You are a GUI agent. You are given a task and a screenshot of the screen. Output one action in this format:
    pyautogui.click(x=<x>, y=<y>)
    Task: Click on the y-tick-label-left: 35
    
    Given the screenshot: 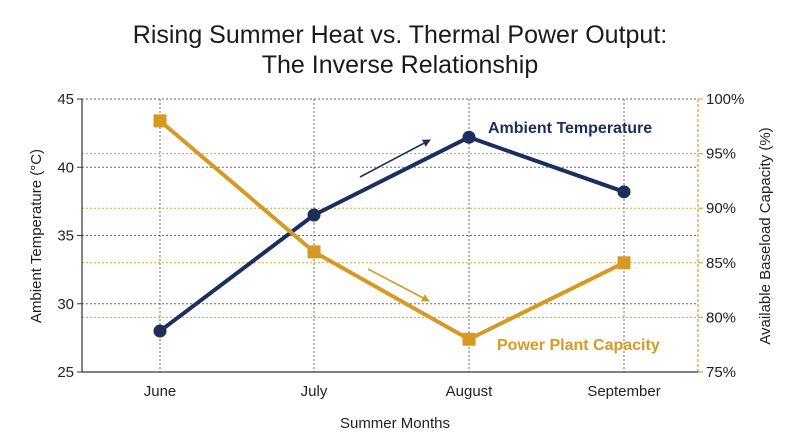 What is the action you would take?
    pyautogui.click(x=65, y=236)
    